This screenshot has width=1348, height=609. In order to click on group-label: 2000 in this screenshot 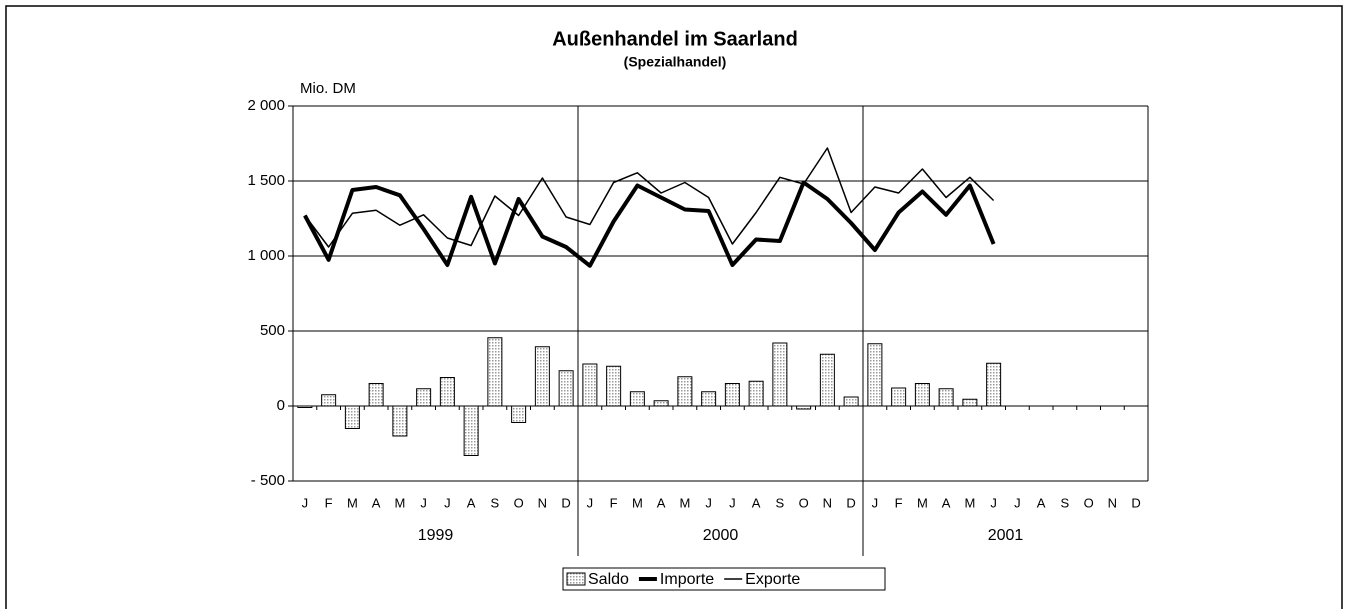, I will do `click(721, 535)`.